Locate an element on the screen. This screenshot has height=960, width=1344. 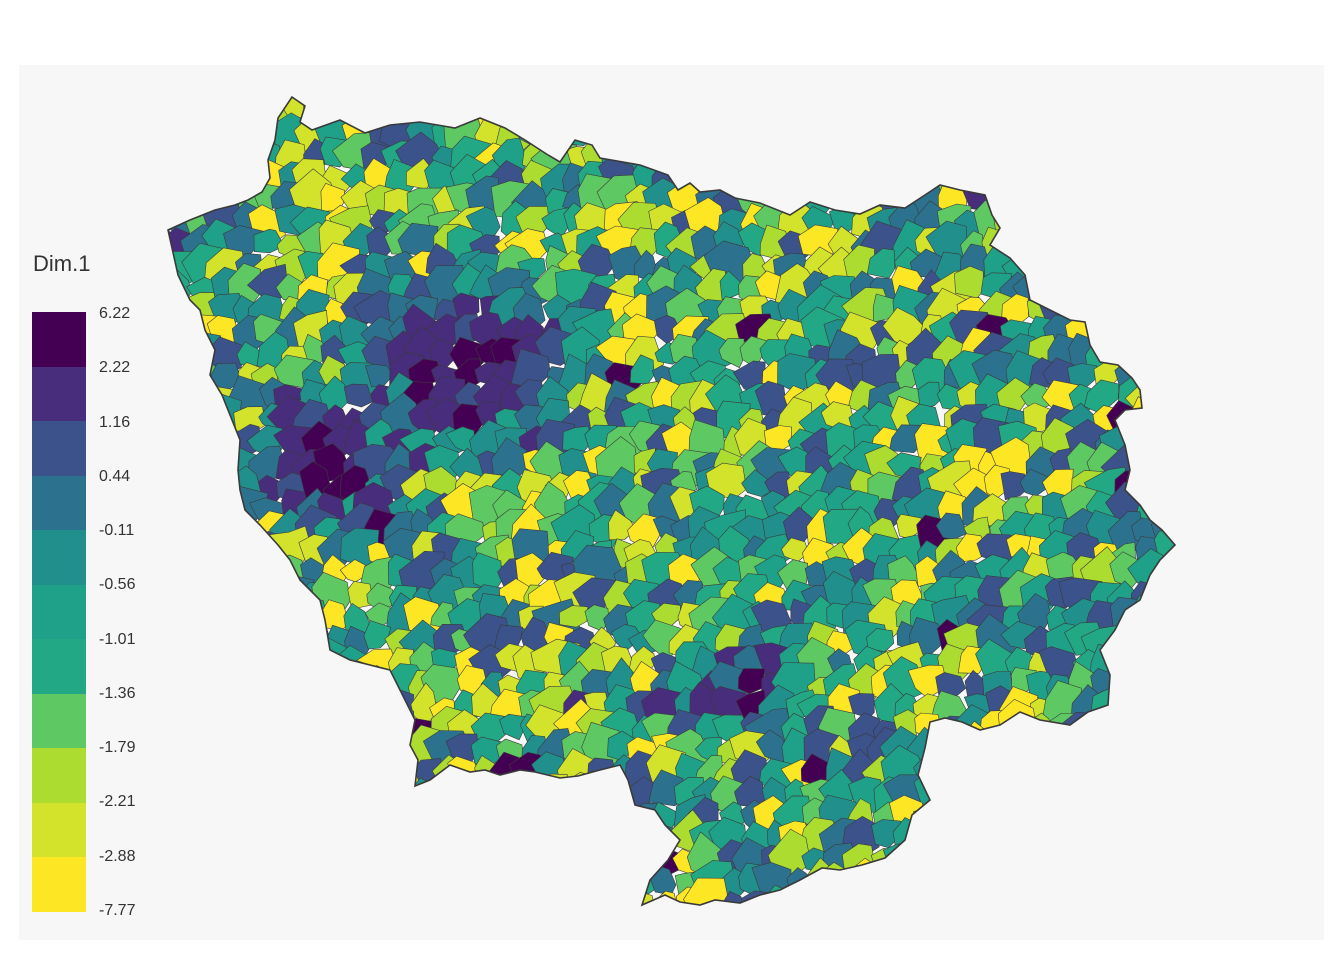
legend-break-label: -0.56 is located at coordinates (117, 585).